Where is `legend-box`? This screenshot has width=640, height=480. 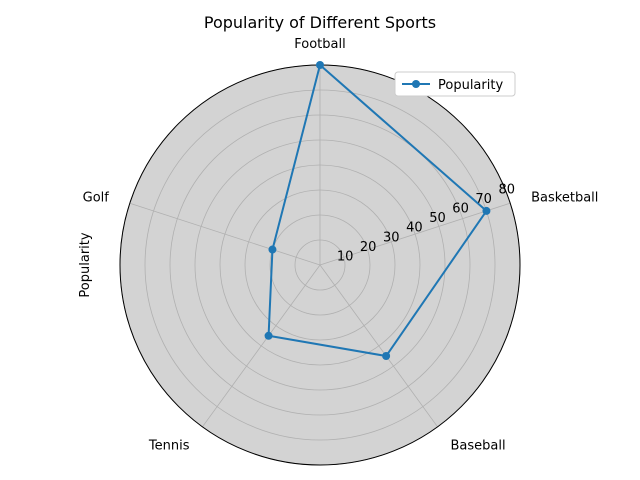
legend-box is located at coordinates (455, 84).